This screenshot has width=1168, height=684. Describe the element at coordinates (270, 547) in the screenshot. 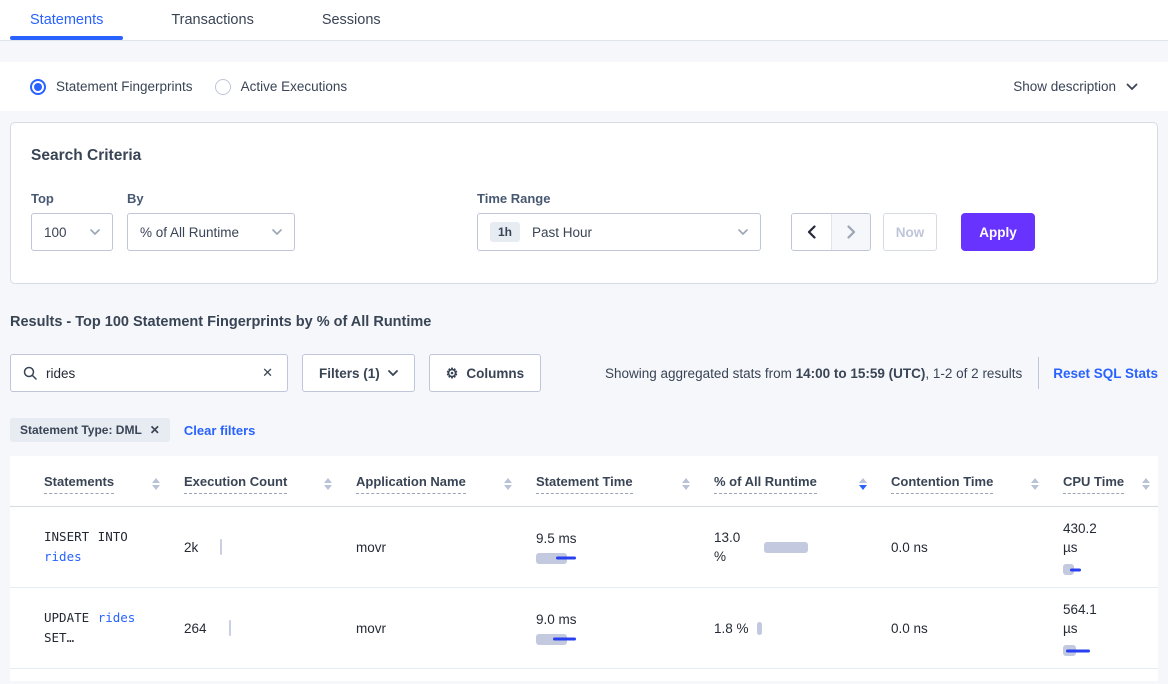

I see `execution-count-cell: 2k` at that location.